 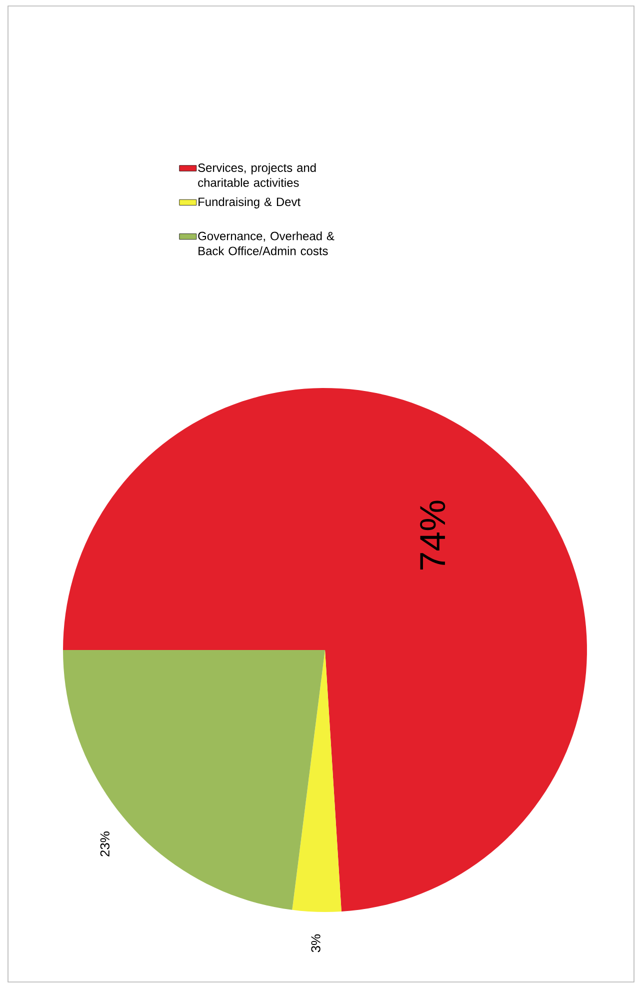 I want to click on legend-label: Services, projects and charitable activities, so click(x=257, y=175).